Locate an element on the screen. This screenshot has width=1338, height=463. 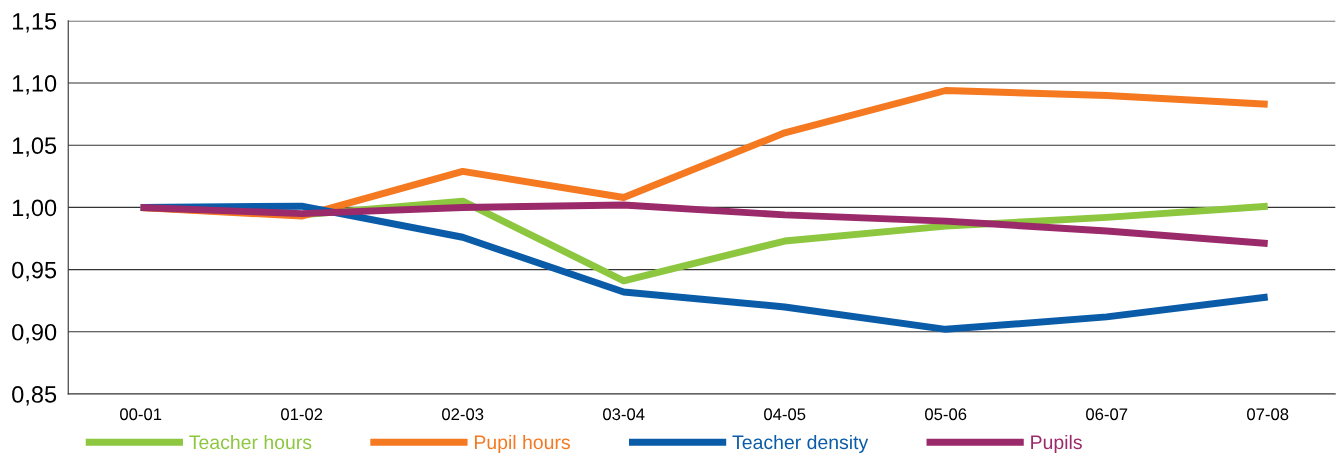
y-tick-label: 1,10 is located at coordinates (34, 85).